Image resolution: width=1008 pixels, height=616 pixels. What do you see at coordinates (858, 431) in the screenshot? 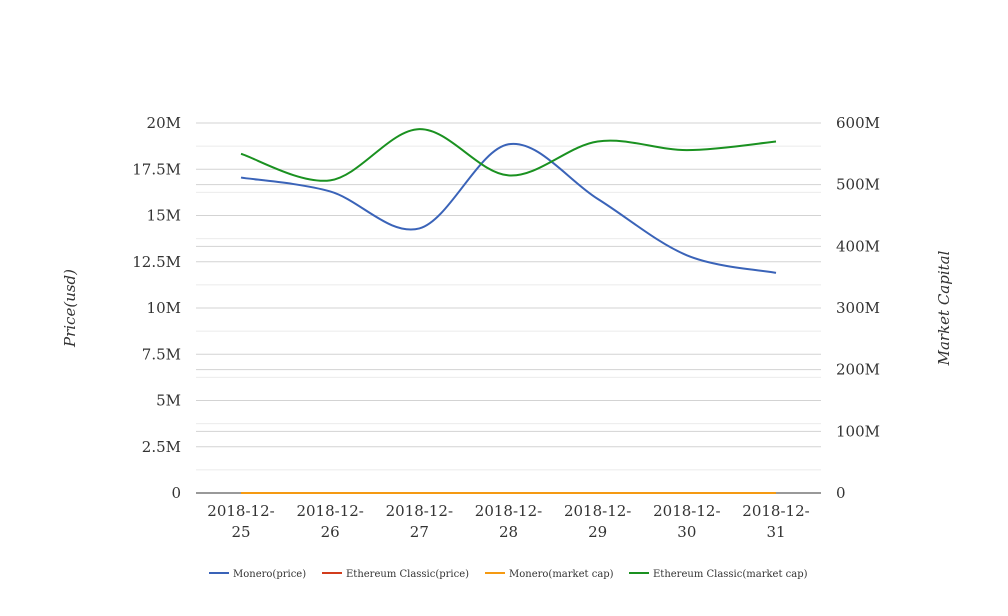
I see `right-tick-label: 100M` at bounding box center [858, 431].